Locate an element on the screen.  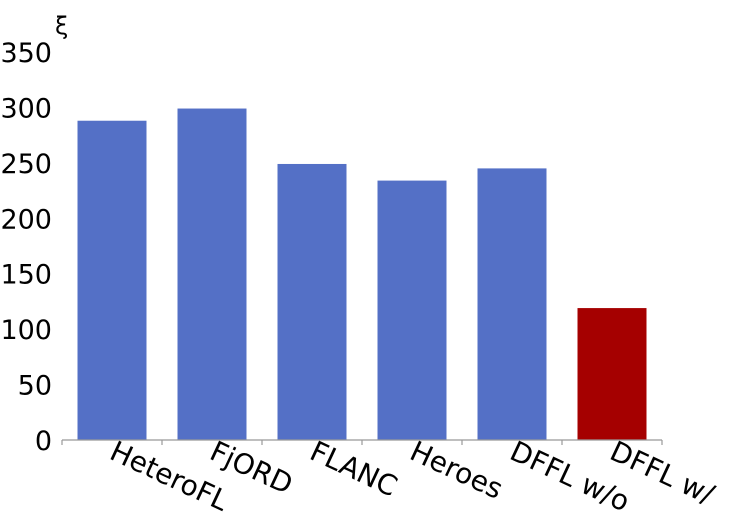
y-tick-label: 0 is located at coordinates (43, 441).